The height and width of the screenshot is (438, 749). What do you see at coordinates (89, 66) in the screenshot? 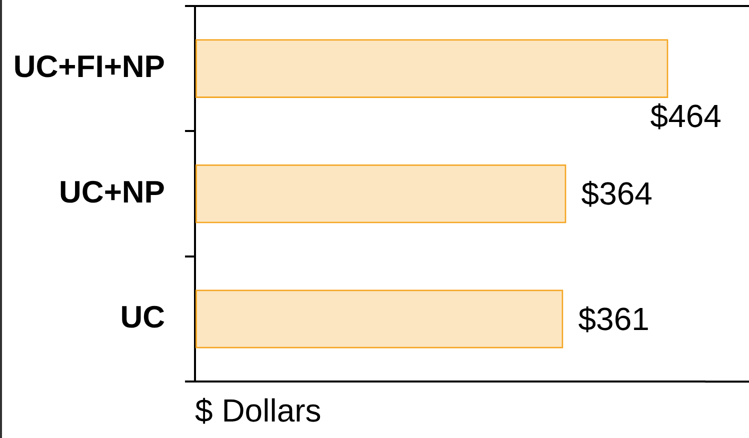
I see `y-tick-label: UC+FI+NP` at bounding box center [89, 66].